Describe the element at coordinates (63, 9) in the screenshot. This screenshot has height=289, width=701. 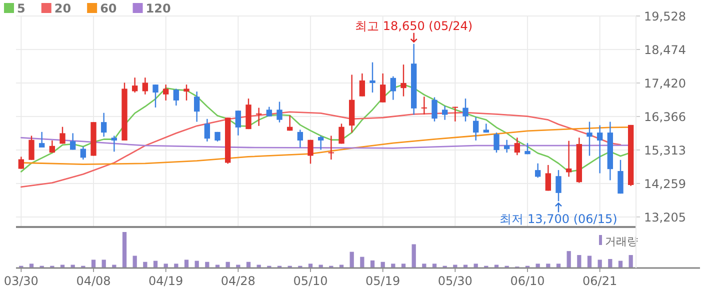
I see `legend-label: 20` at that location.